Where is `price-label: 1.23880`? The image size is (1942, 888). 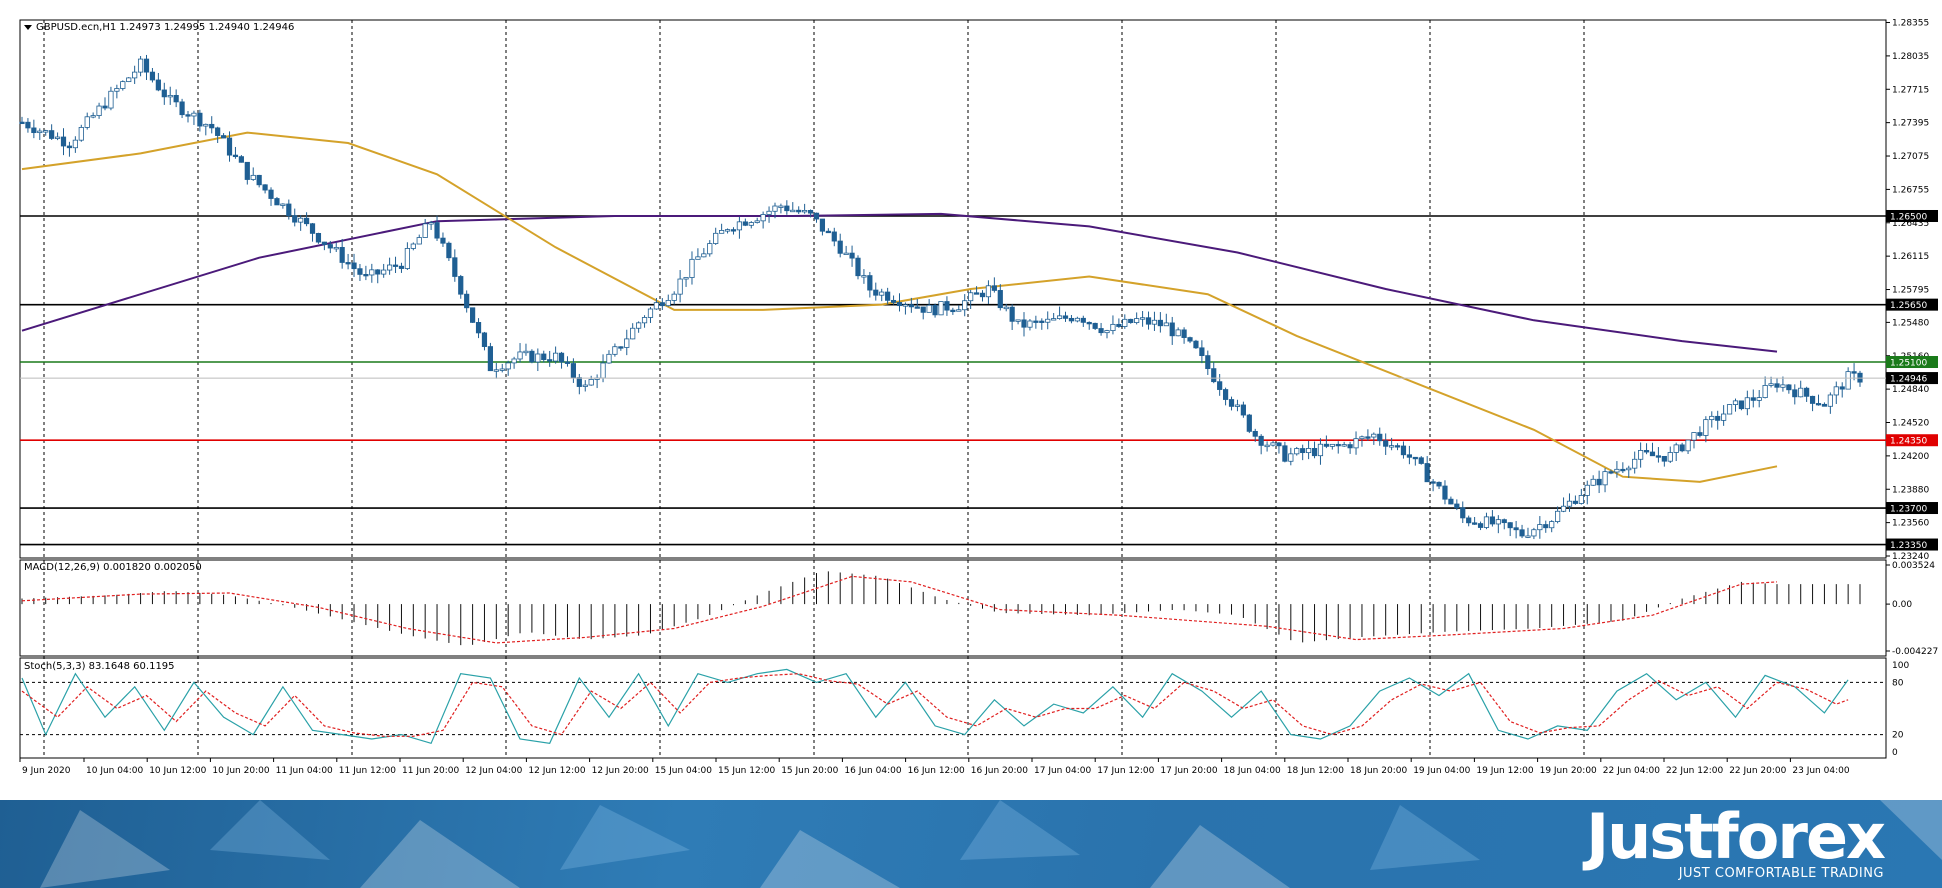 price-label: 1.23880 is located at coordinates (1910, 490).